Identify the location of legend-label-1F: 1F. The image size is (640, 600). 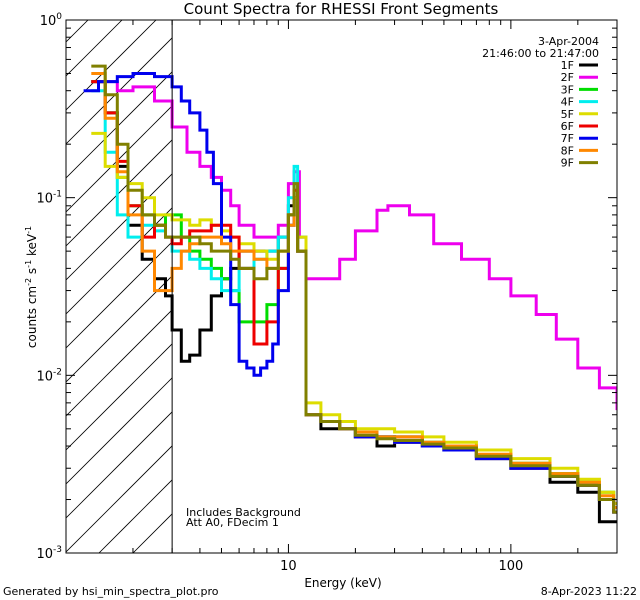
(567, 65).